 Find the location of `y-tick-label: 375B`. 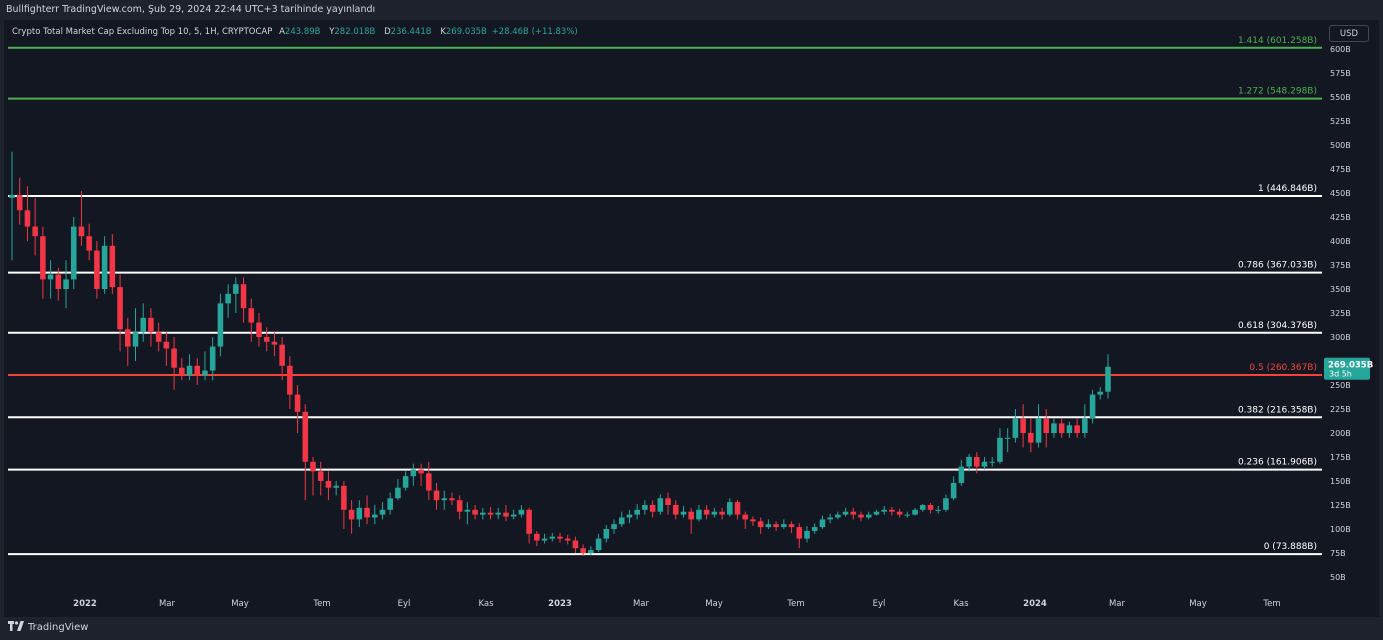

y-tick-label: 375B is located at coordinates (1340, 265).